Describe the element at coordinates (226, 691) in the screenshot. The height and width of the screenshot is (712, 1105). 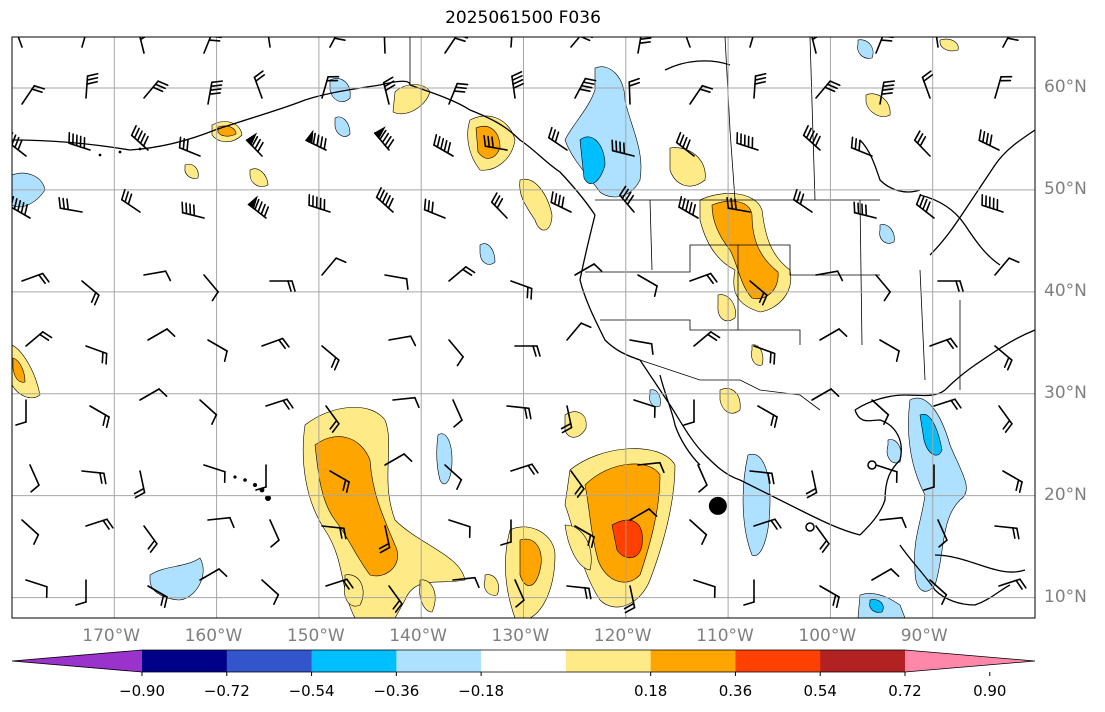
I see `colorbar-tick-label: −0.72` at that location.